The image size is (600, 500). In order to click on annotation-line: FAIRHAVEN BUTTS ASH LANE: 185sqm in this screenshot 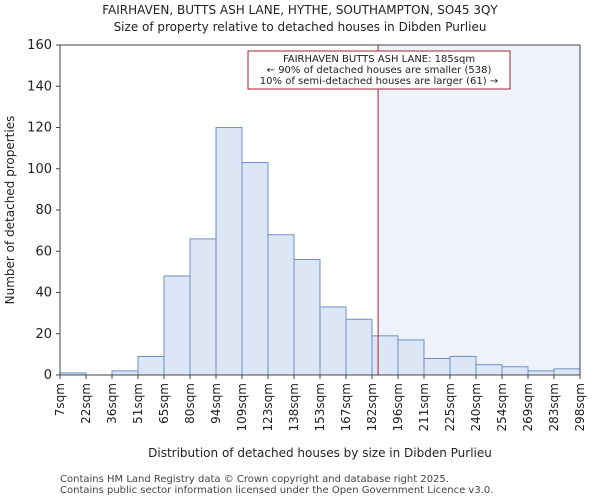, I will do `click(379, 59)`.